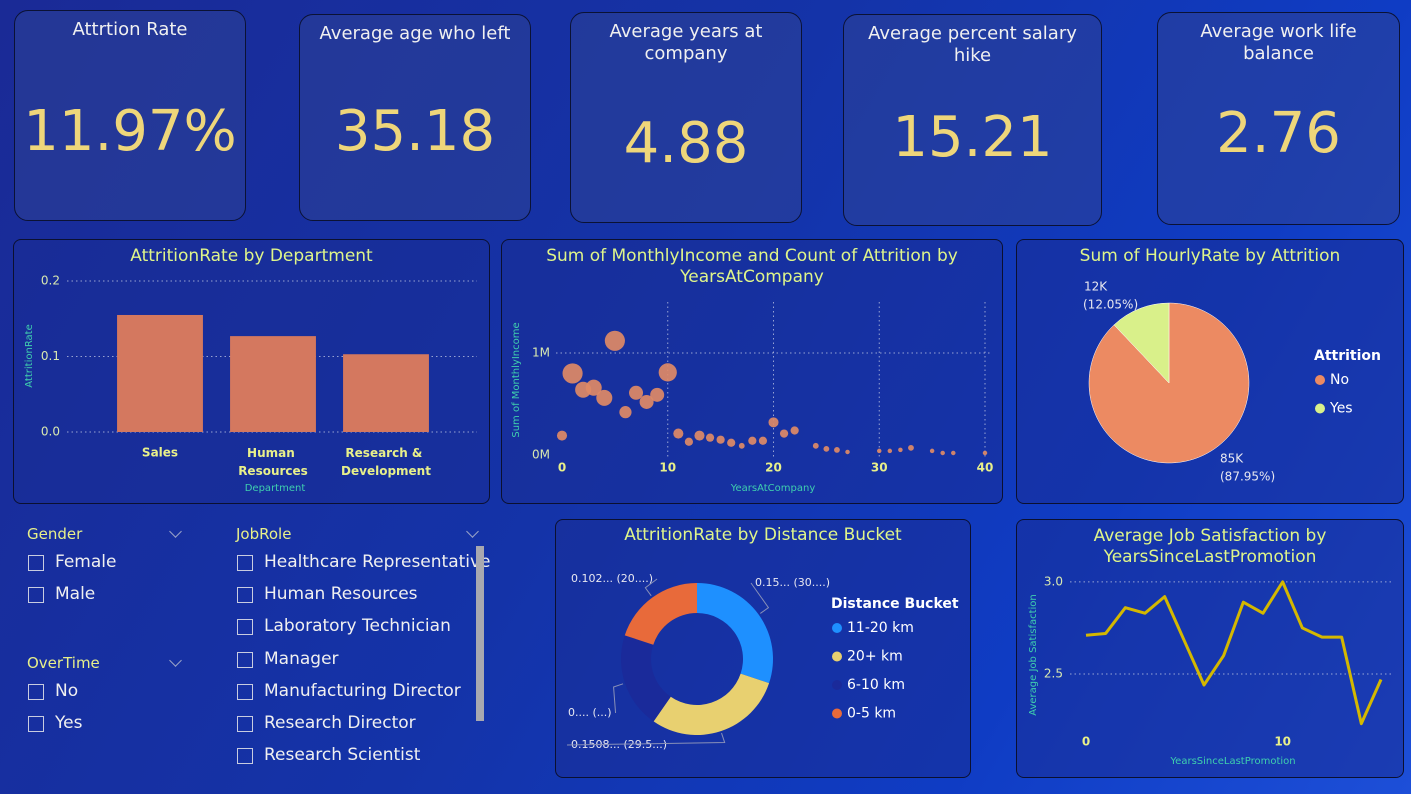 This screenshot has width=1411, height=794. What do you see at coordinates (480, 633) in the screenshot?
I see `scrollbar` at bounding box center [480, 633].